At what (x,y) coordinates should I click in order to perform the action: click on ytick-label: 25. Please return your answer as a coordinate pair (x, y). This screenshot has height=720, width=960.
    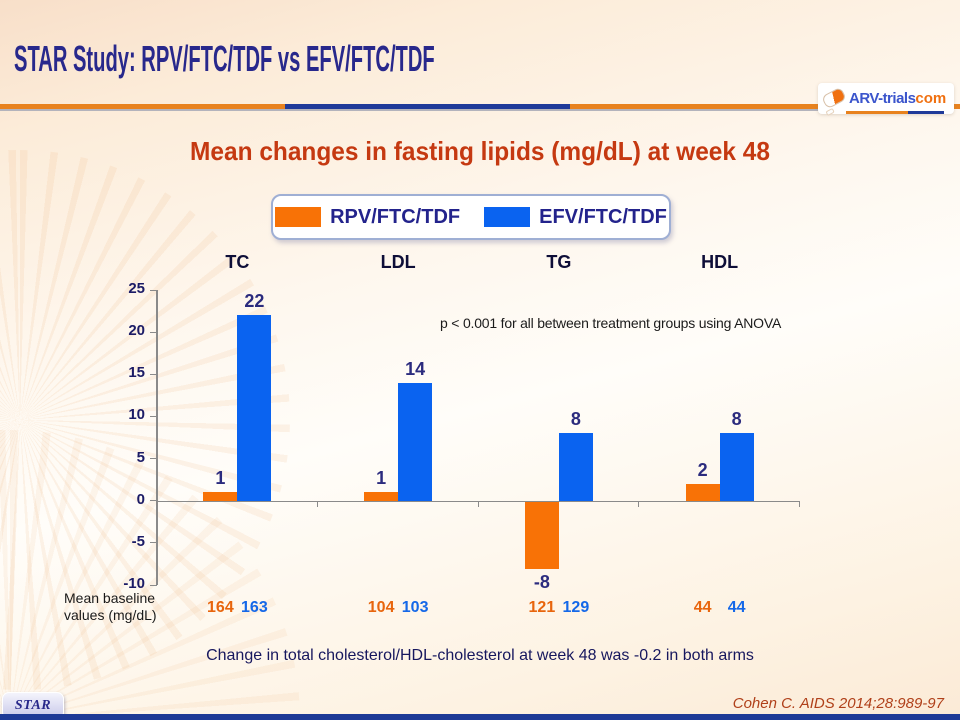
    Looking at the image, I should click on (136, 288).